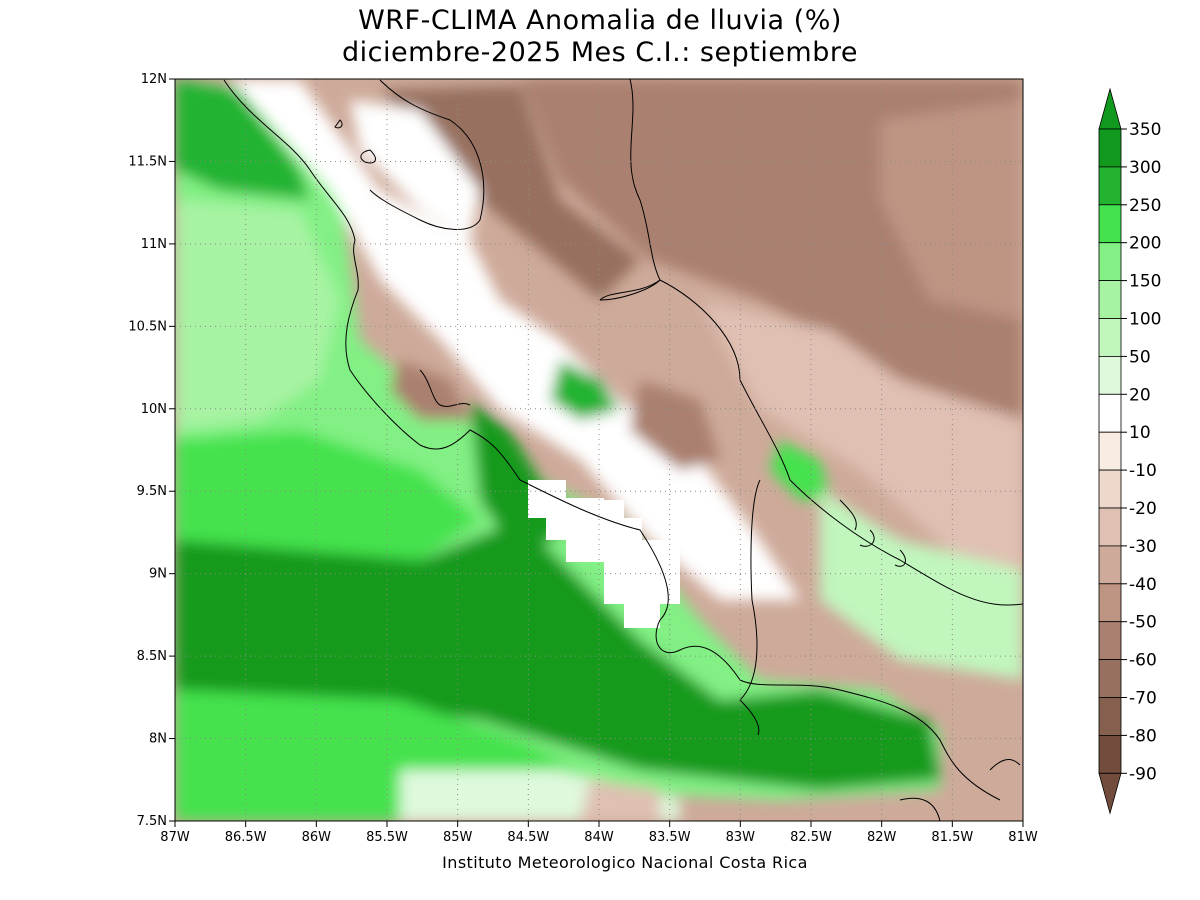 The height and width of the screenshot is (900, 1200). I want to click on island-coiba, so click(920, 809).